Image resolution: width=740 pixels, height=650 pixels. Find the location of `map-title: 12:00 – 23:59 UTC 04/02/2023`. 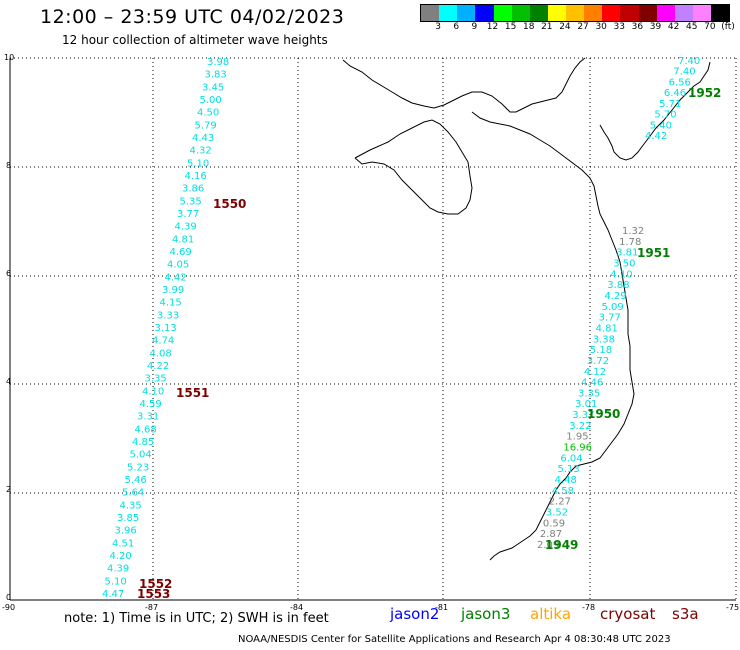

map-title: 12:00 – 23:59 UTC 04/02/2023 is located at coordinates (192, 17).